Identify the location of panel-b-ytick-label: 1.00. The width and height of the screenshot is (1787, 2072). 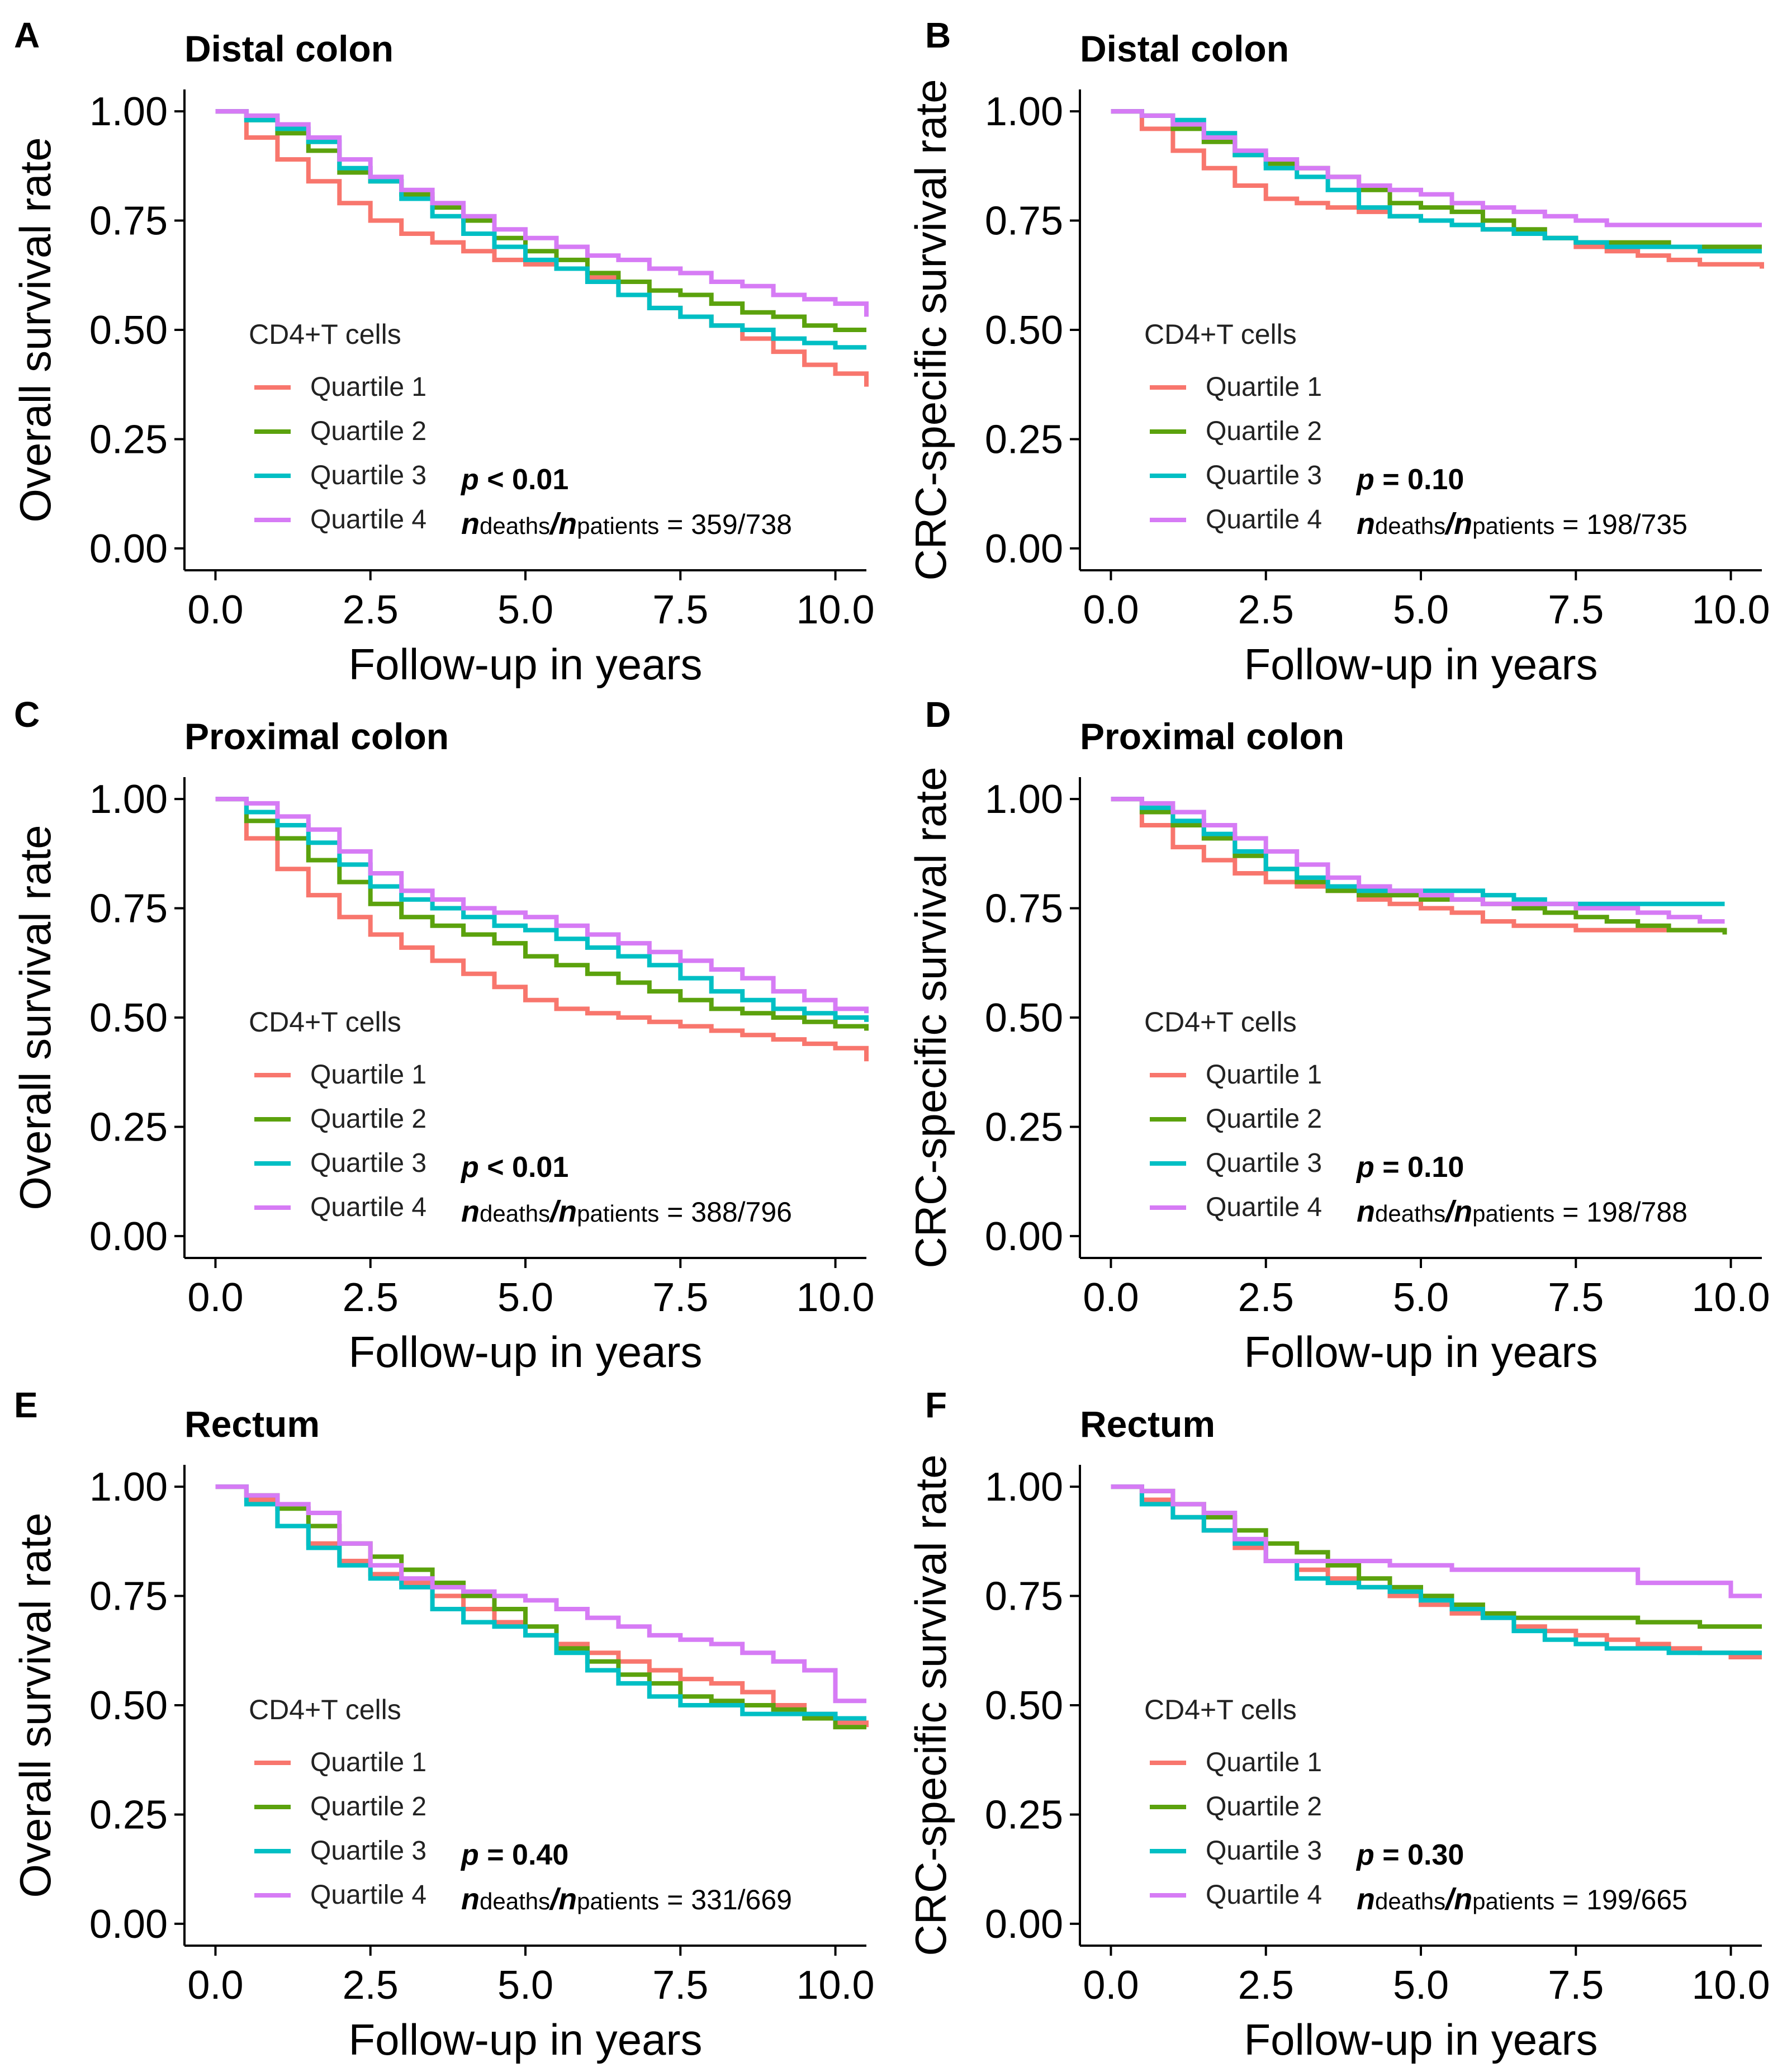
(1024, 111).